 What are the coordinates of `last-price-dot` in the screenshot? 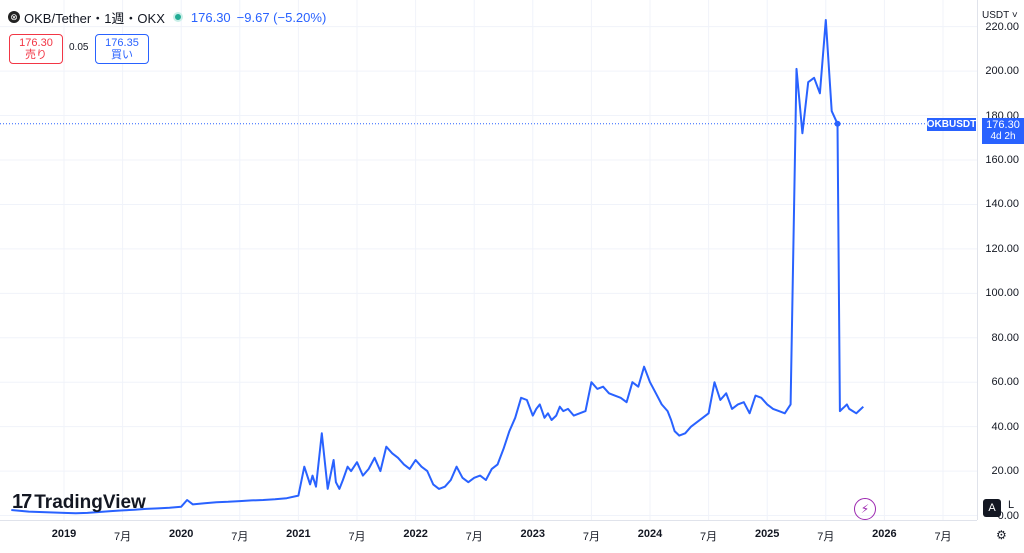 It's located at (837, 123).